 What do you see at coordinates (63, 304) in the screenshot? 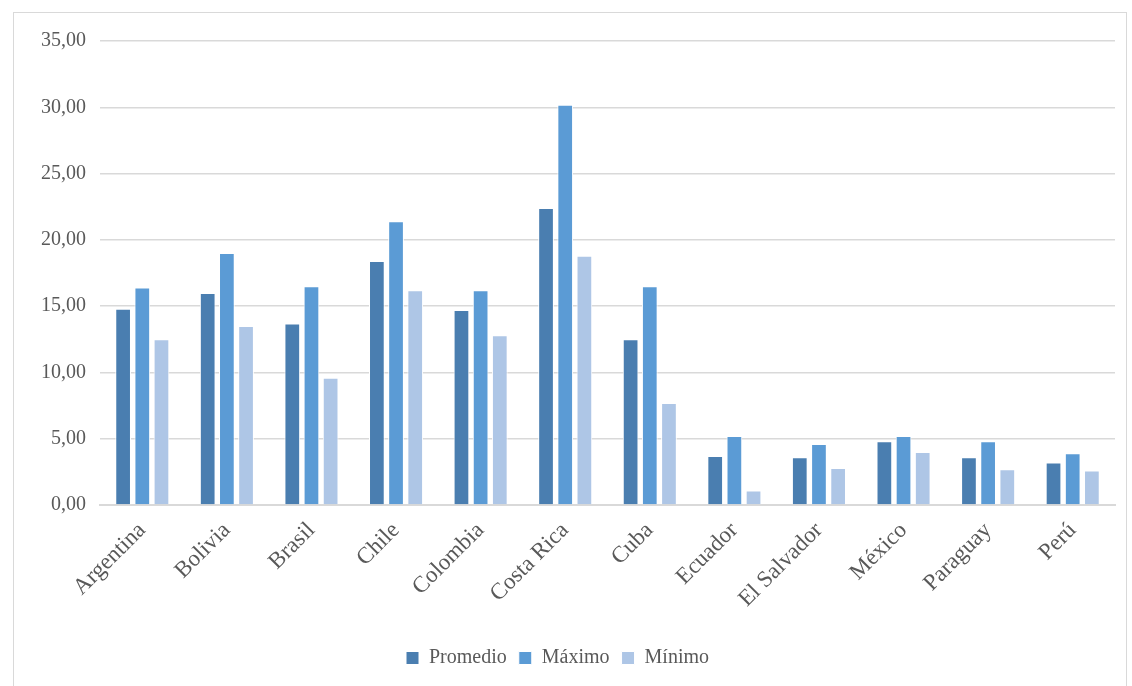
I see `y-tick-label: 15,00` at bounding box center [63, 304].